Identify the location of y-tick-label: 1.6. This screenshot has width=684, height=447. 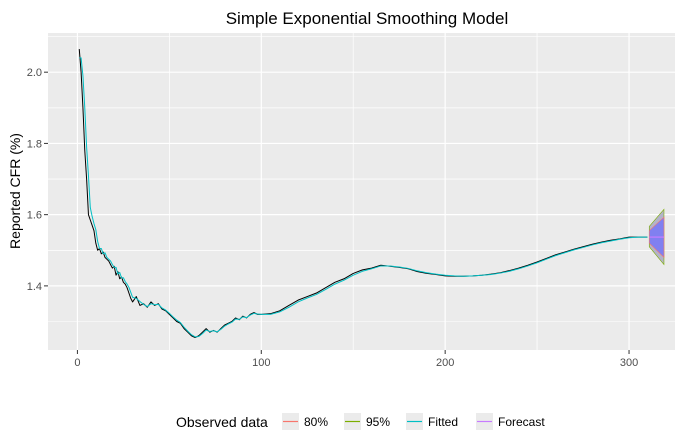
(34, 216).